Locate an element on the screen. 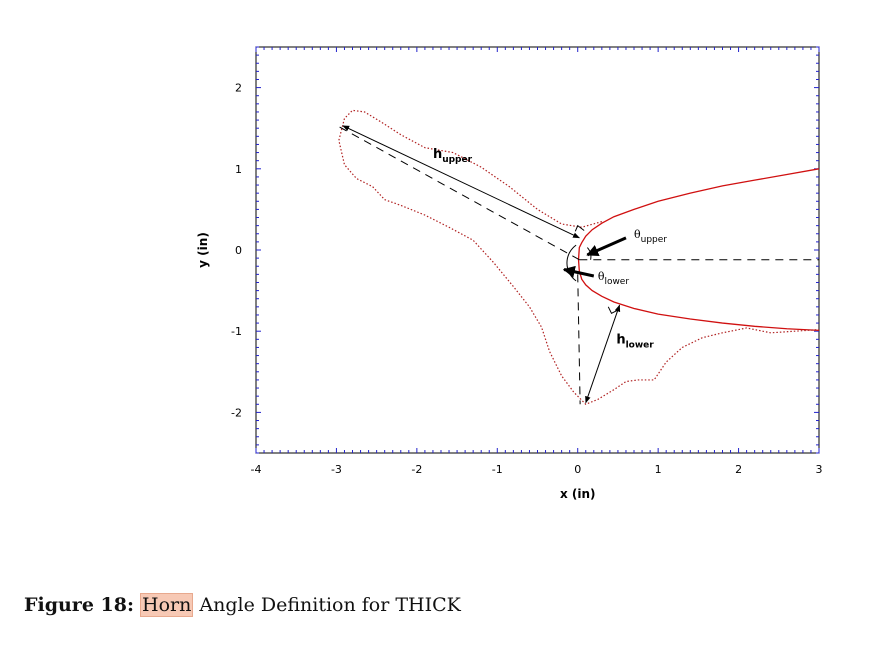 The height and width of the screenshot is (646, 873). right-angle-upper is located at coordinates (579, 228).